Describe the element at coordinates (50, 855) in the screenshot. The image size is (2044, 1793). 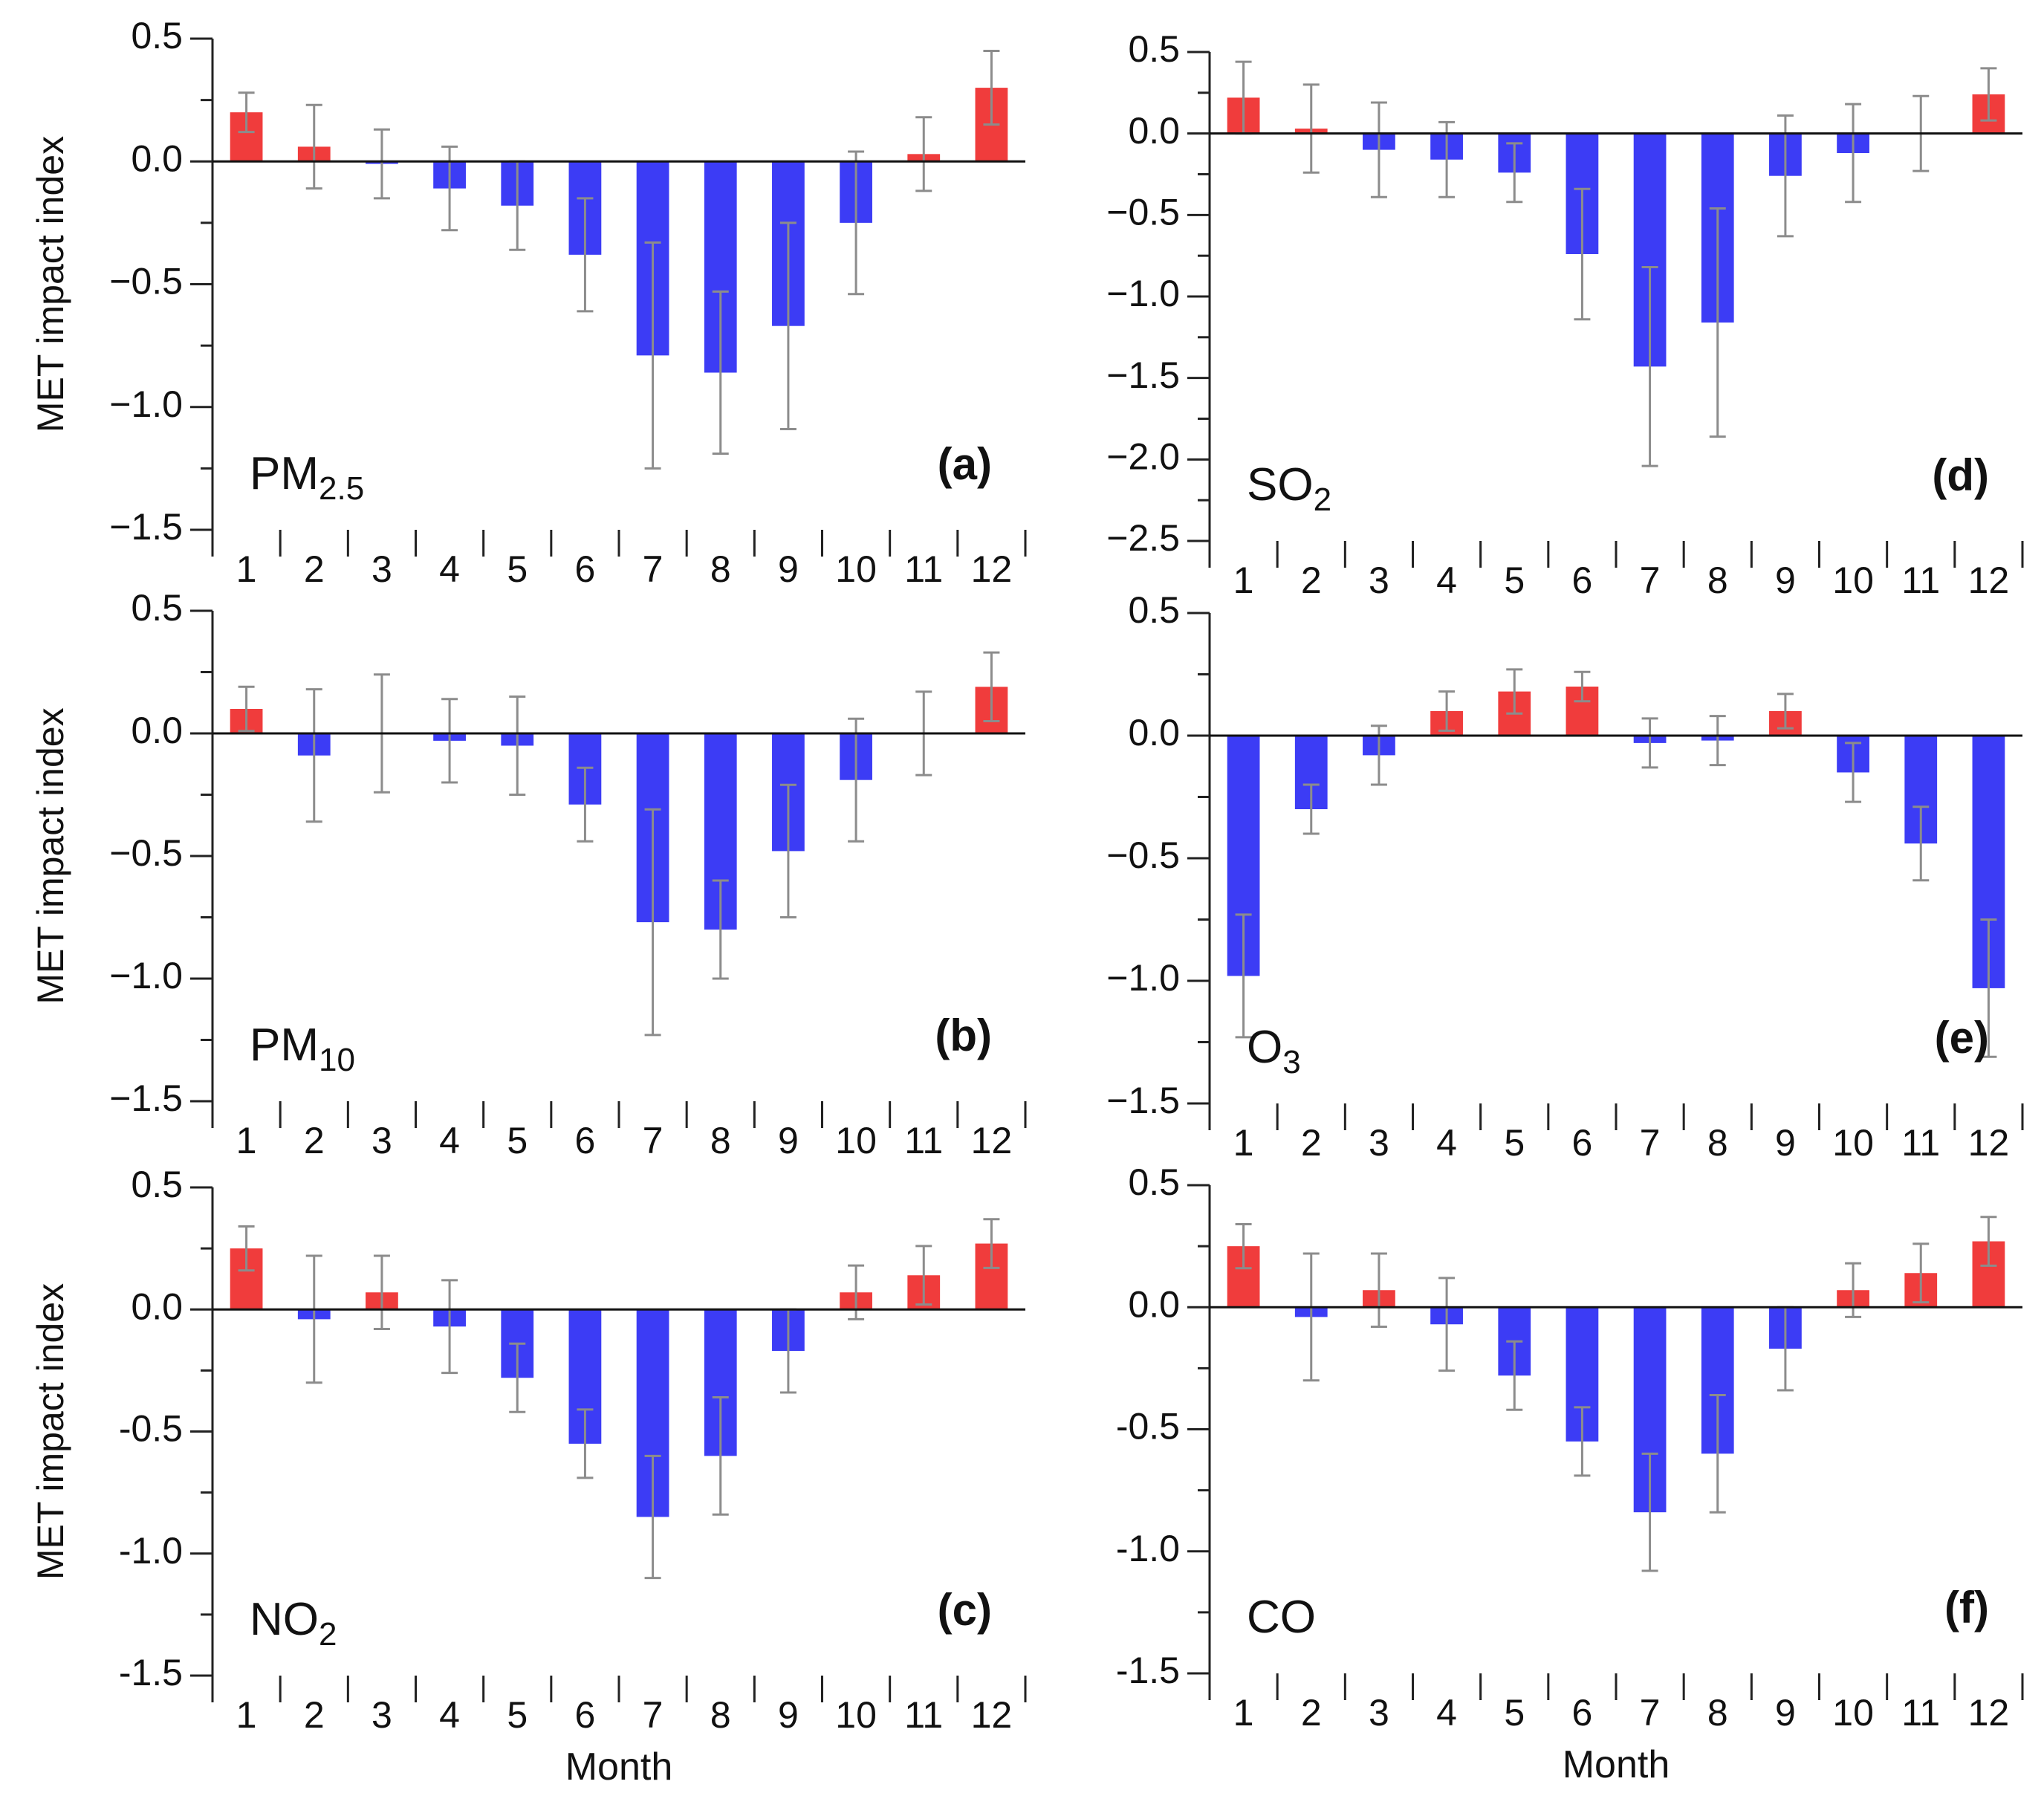
I see `y-axis-label: MET impact index` at that location.